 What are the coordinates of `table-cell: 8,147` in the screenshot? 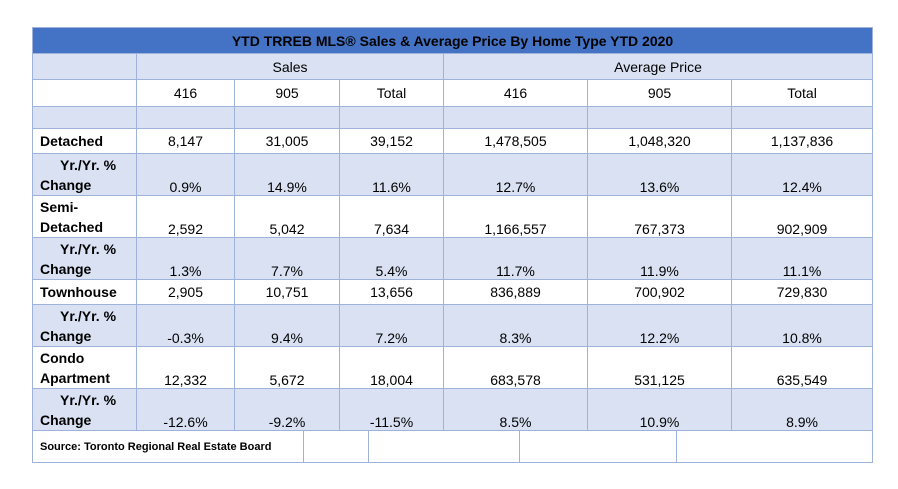 It's located at (185, 141).